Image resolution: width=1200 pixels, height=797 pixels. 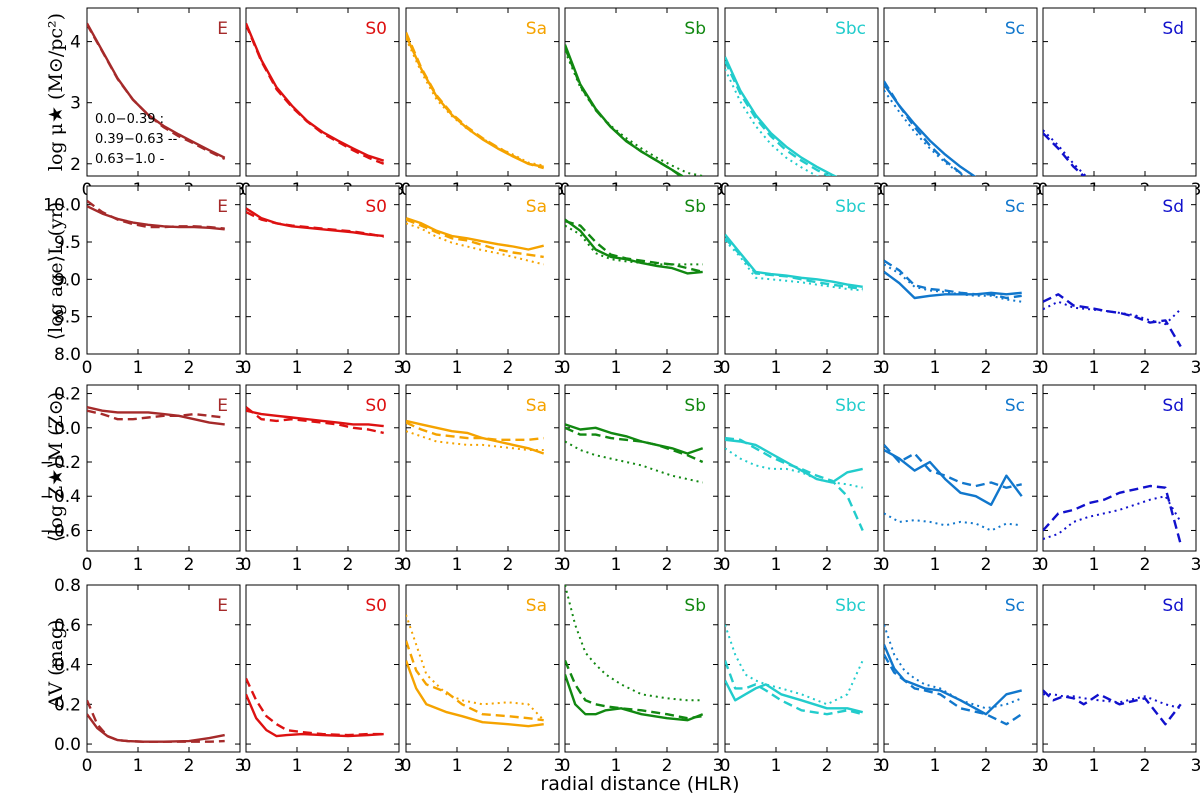 I want to click on panel-E-row-4: 0 1 2 3 0.0 0.2 0.4 0.6 0.8 E, so click(x=149, y=676).